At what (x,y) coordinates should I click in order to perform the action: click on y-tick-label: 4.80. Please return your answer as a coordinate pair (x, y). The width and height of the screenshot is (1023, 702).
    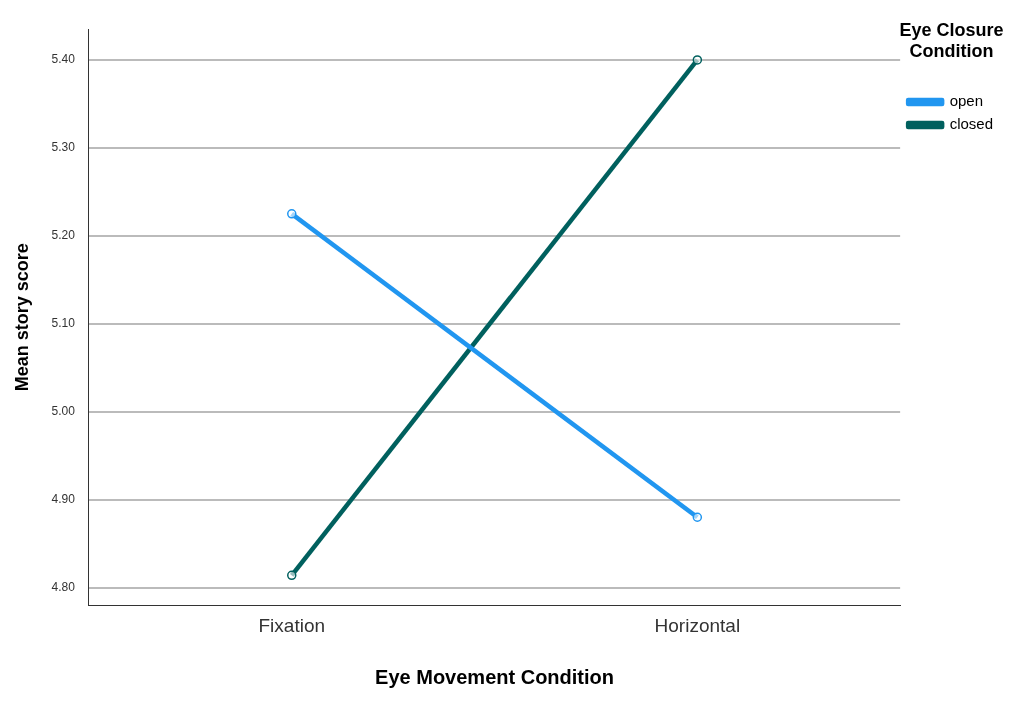
    Looking at the image, I should click on (63, 586).